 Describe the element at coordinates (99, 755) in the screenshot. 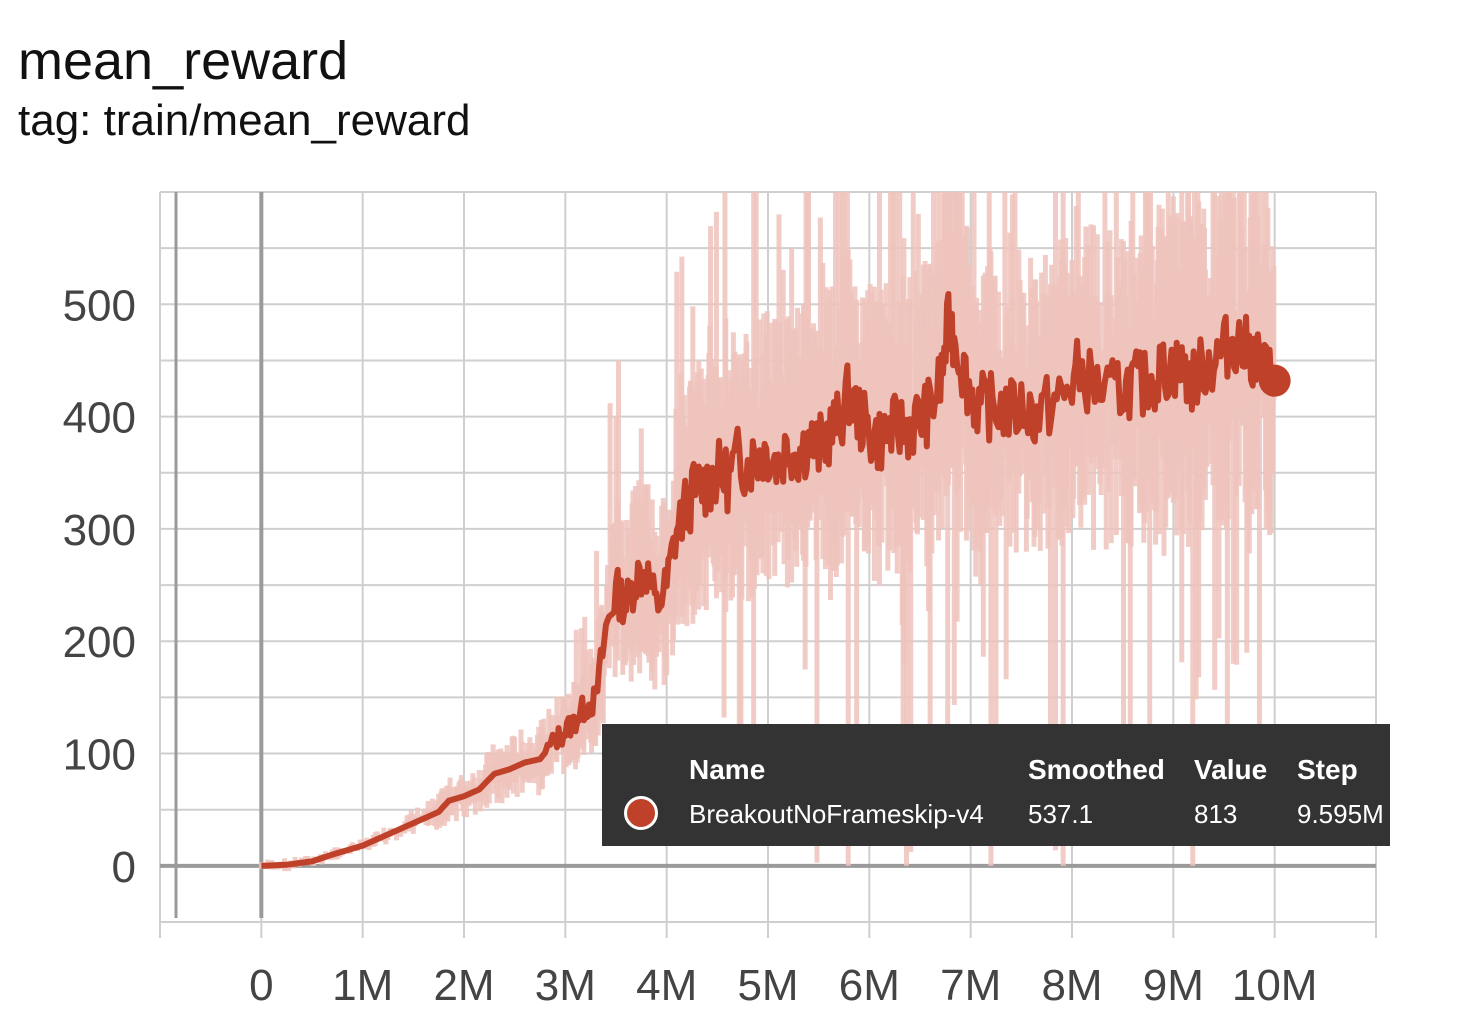

I see `y-tick-label: 100` at that location.